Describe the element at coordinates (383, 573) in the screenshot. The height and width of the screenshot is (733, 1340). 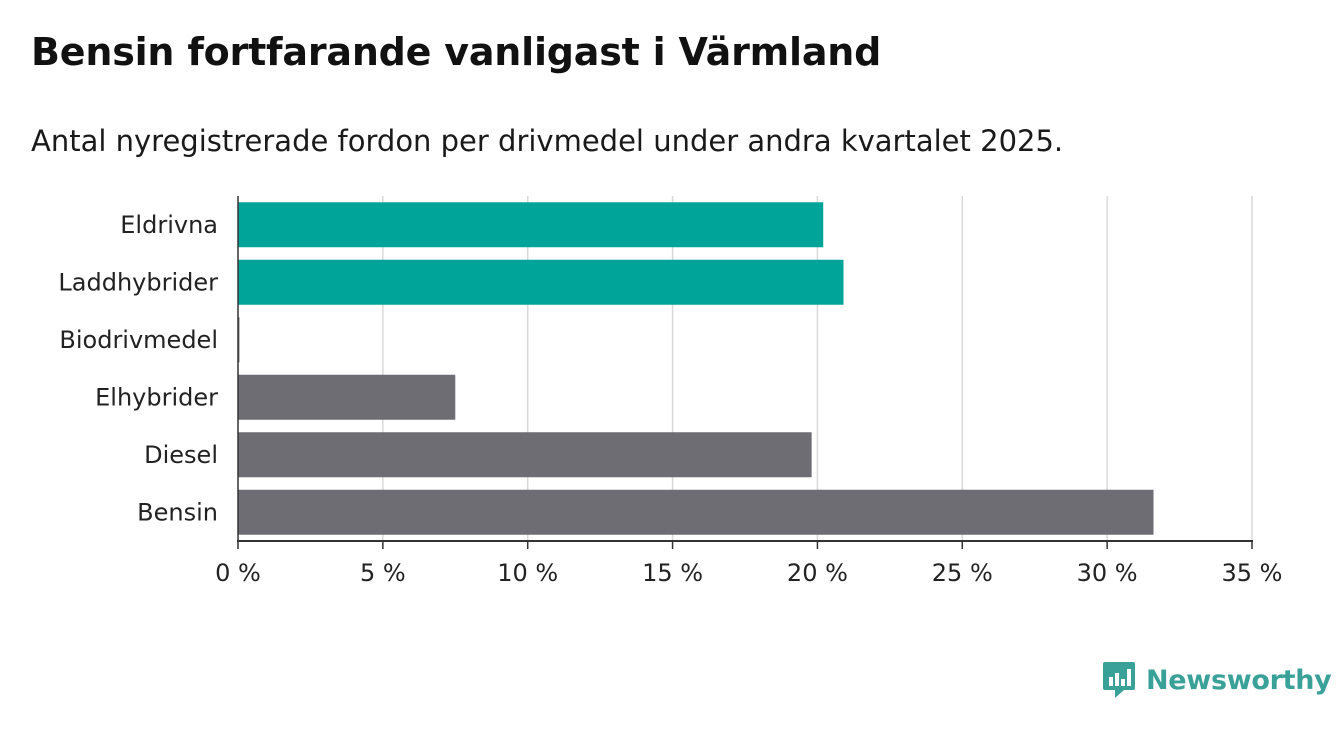
I see `x-tick-label: 5 %` at that location.